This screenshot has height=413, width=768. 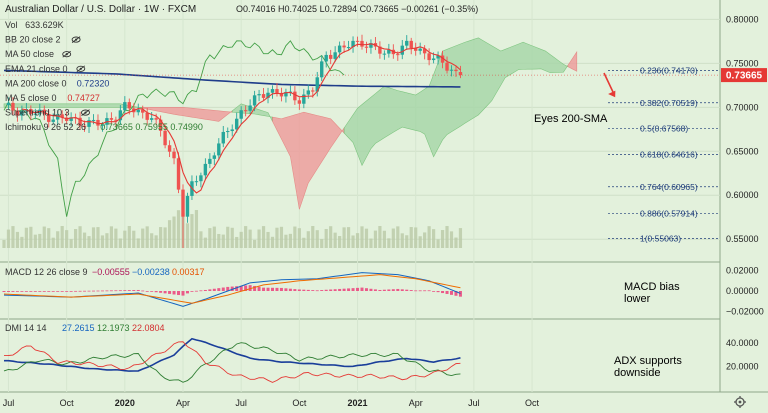 What do you see at coordinates (26, 328) in the screenshot?
I see `dmi-label: DMI 14 14` at bounding box center [26, 328].